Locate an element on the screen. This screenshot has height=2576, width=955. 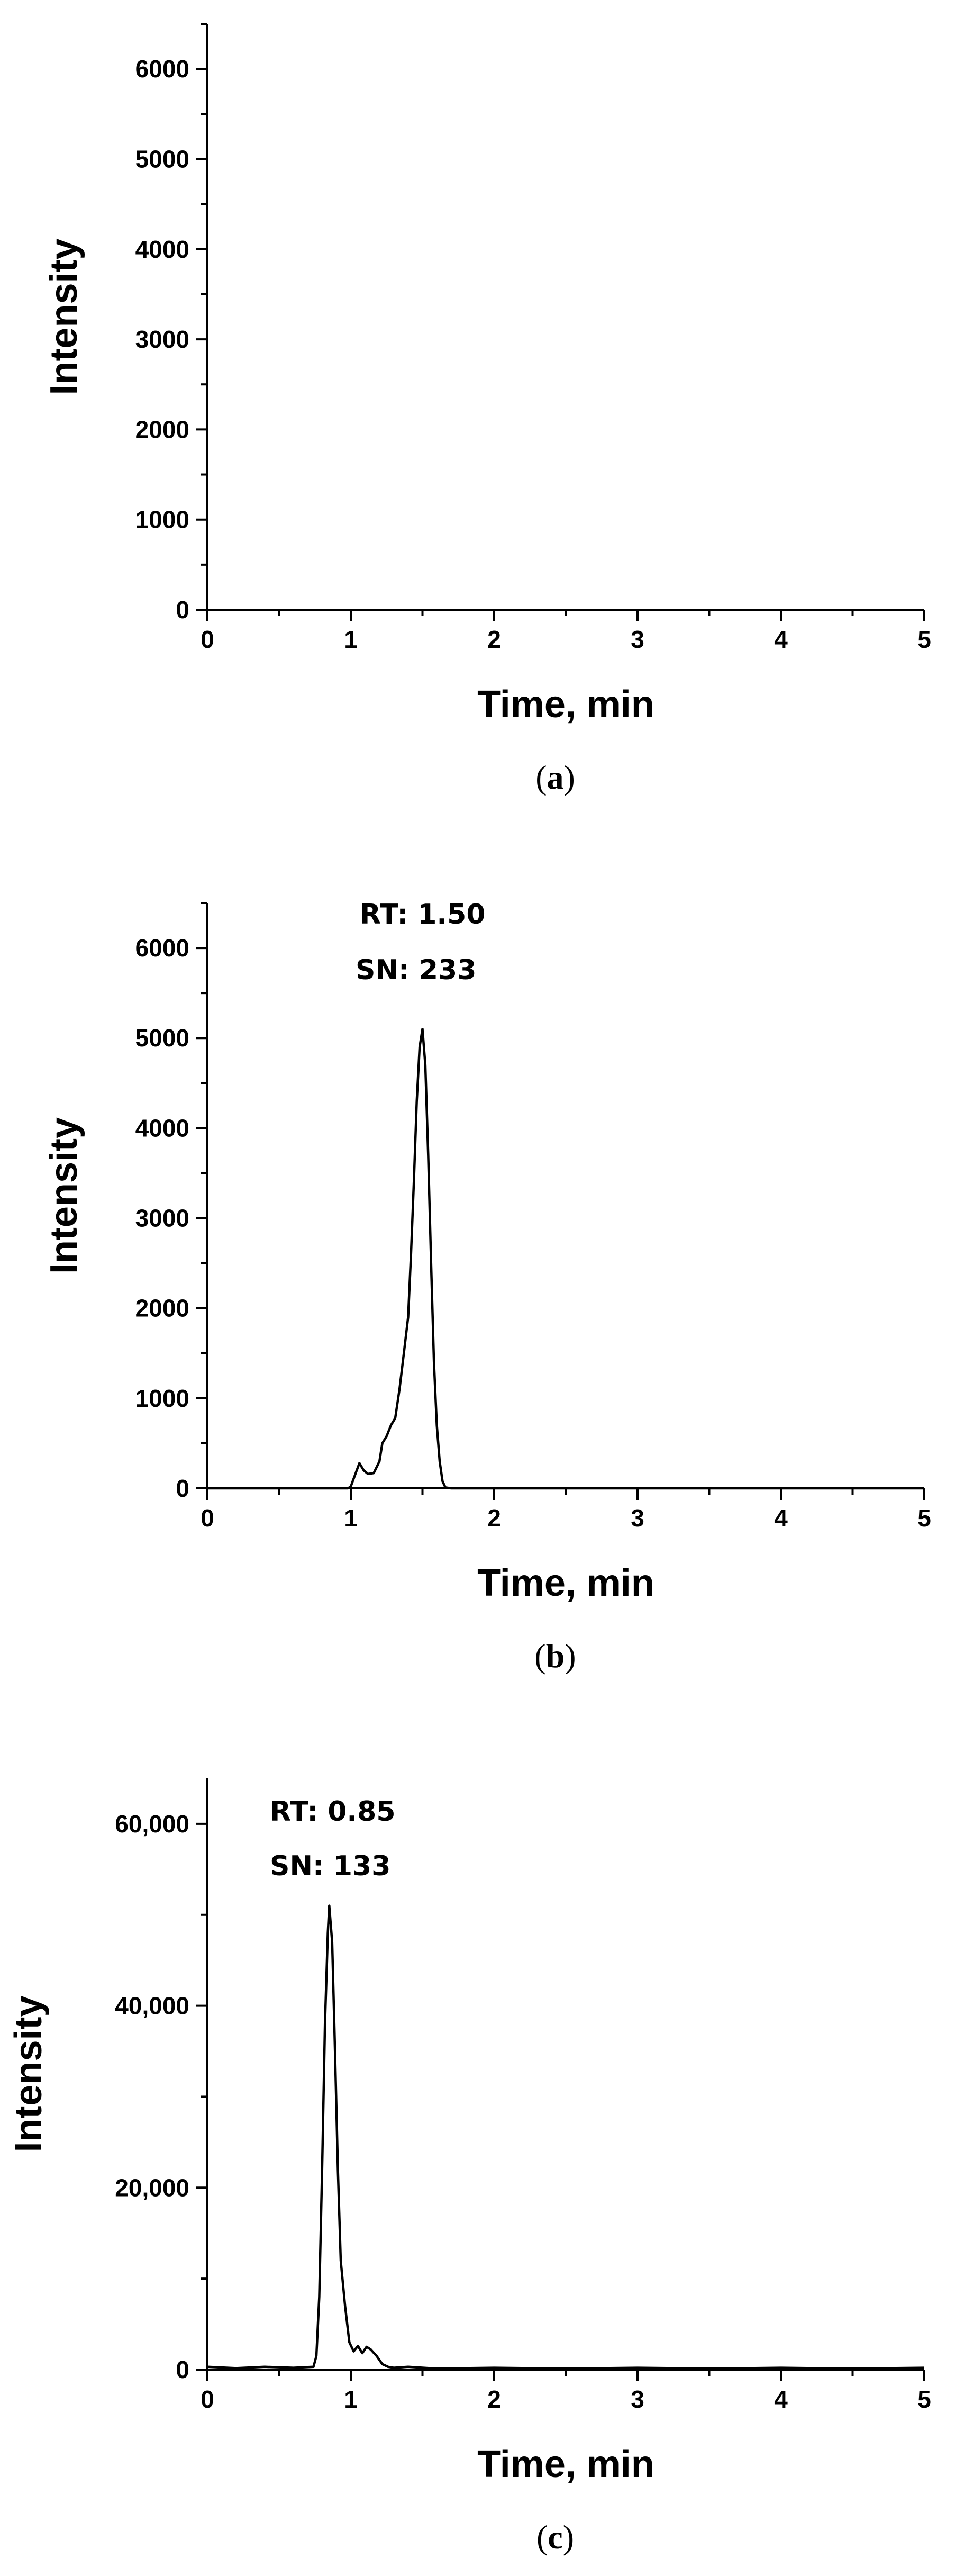
y-tick-label: 20,000 is located at coordinates (152, 2187).